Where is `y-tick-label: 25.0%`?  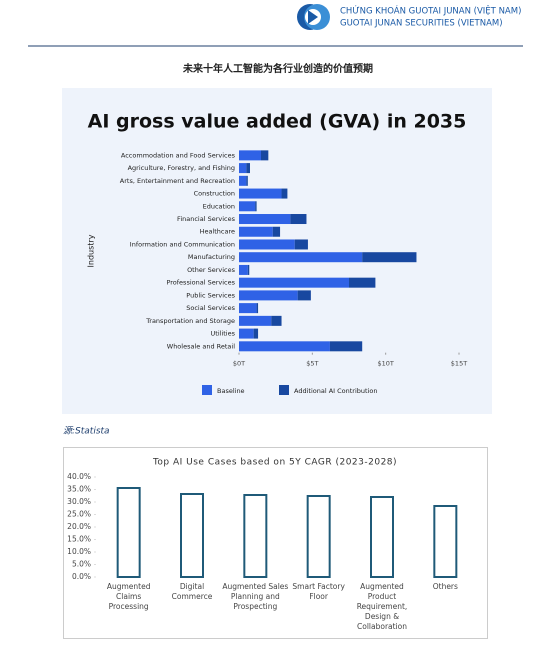
y-tick-label: 25.0% is located at coordinates (79, 514).